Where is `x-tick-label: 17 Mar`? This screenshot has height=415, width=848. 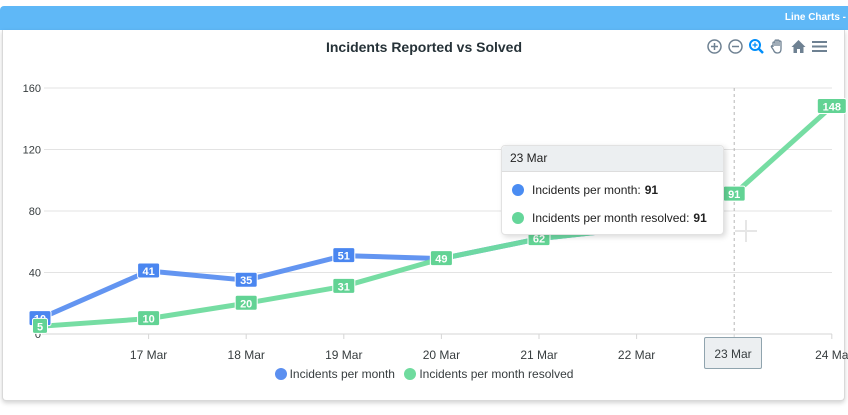
x-tick-label: 17 Mar is located at coordinates (148, 355).